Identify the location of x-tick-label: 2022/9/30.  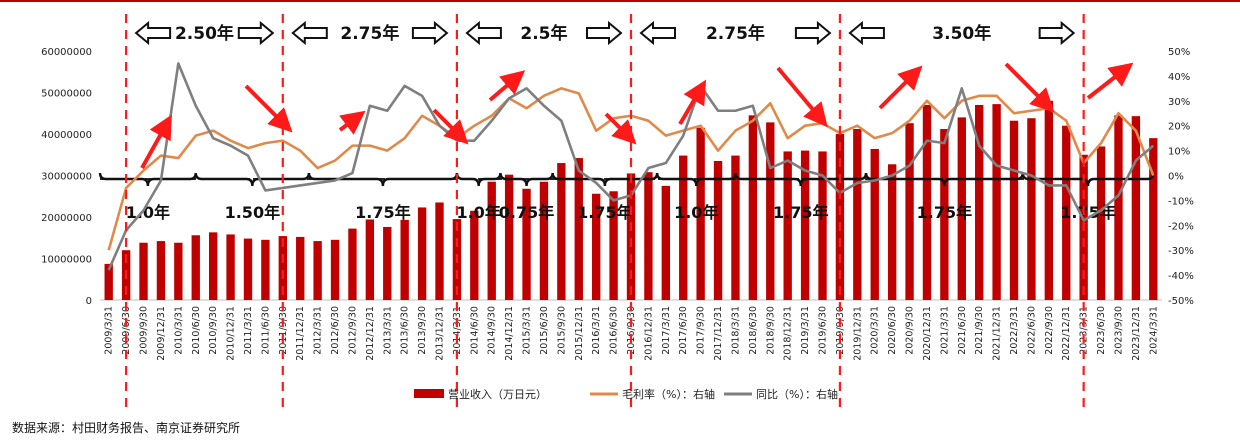
(1049, 330).